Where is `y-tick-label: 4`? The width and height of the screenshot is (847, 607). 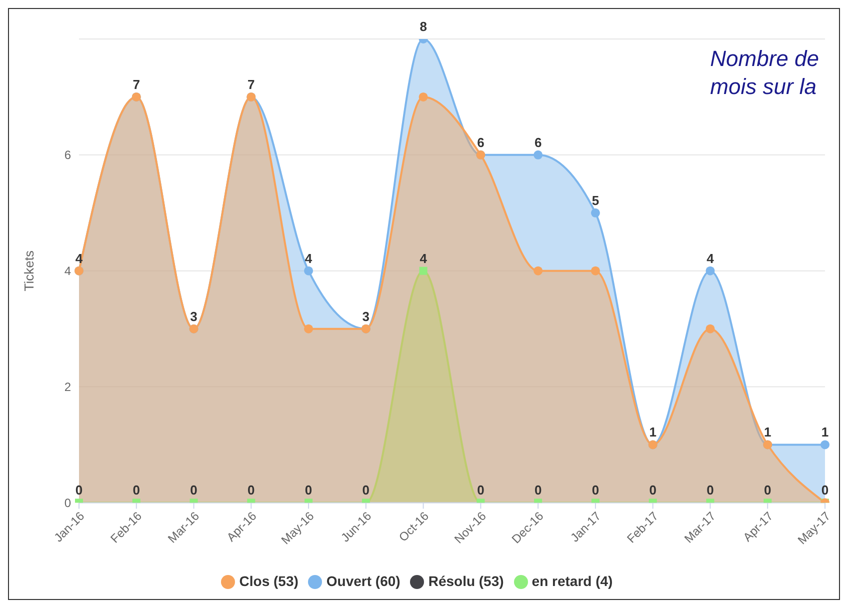
y-tick-label: 4 is located at coordinates (68, 271).